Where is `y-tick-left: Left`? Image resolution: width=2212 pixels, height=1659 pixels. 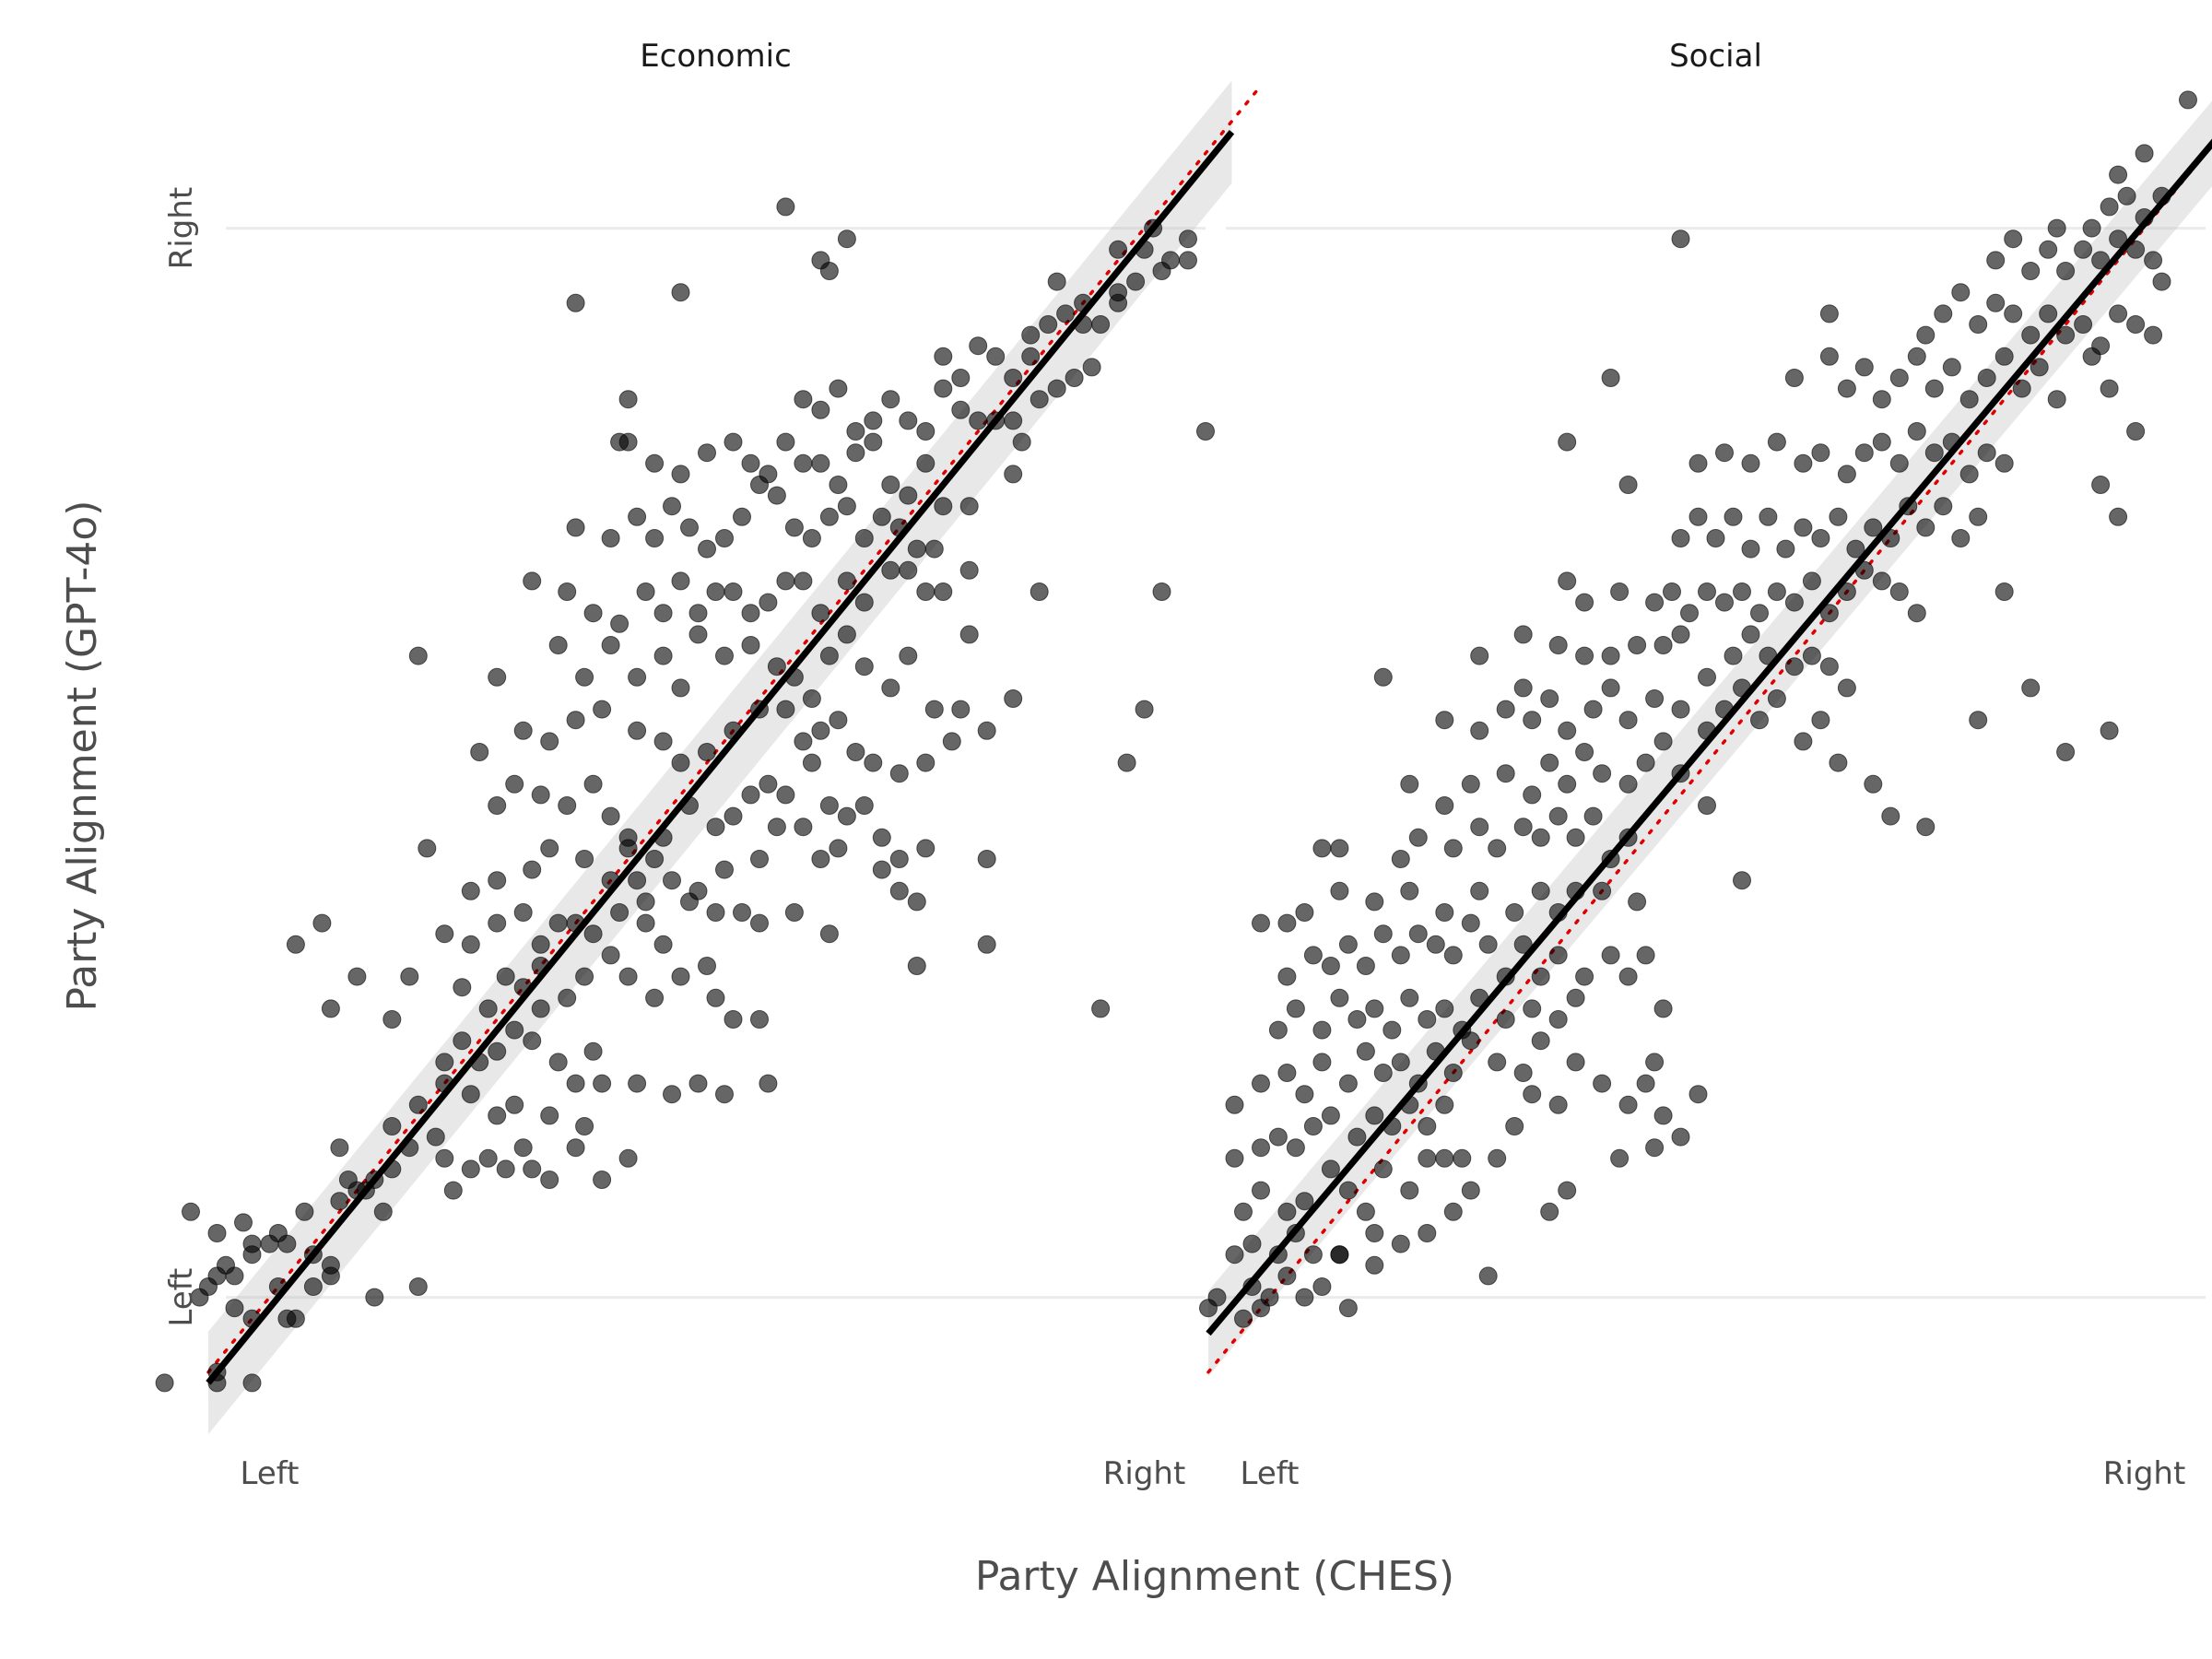 y-tick-left: Left is located at coordinates (181, 1297).